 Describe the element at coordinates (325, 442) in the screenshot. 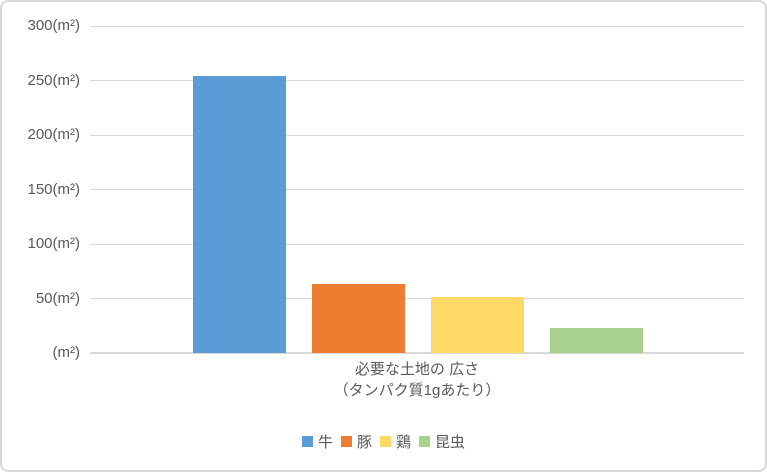

I see `legend-label-cow: 牛` at that location.